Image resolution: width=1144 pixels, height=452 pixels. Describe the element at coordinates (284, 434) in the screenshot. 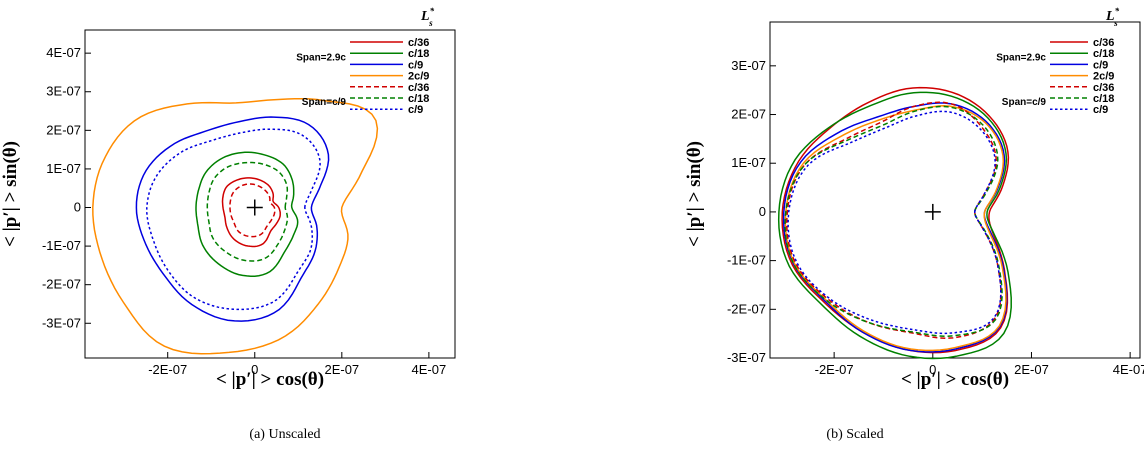

I see `caption: (a) Unscaled` at that location.